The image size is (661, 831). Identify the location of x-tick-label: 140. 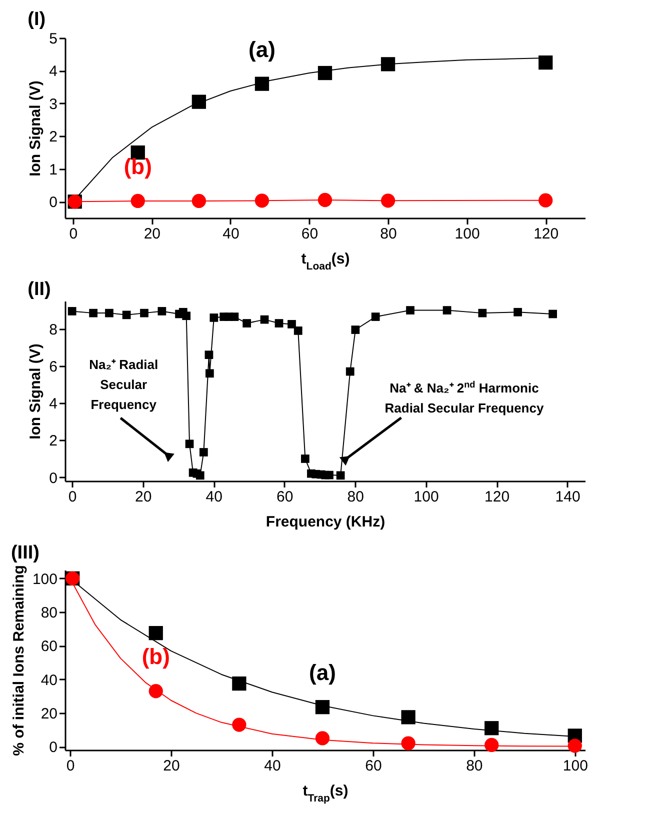
(567, 497).